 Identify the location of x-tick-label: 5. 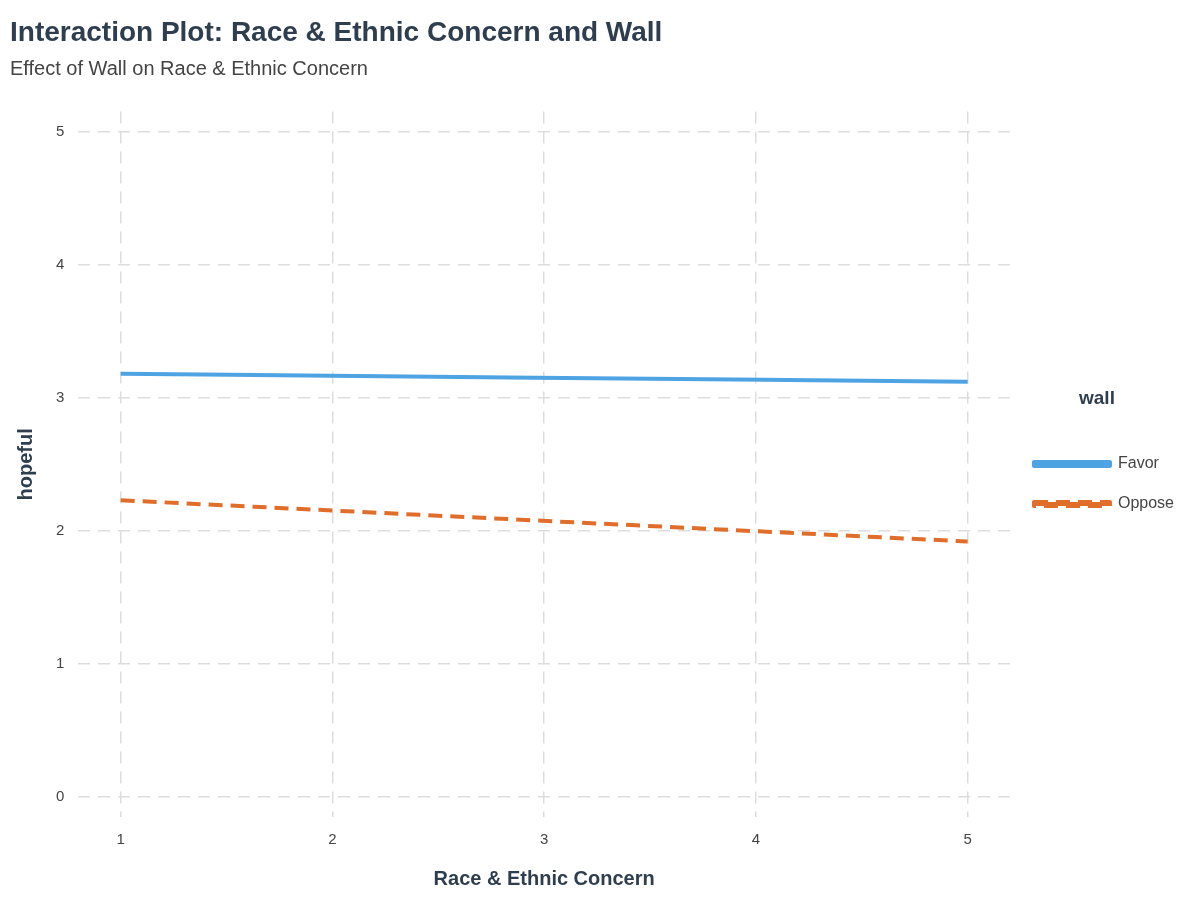
(967, 839).